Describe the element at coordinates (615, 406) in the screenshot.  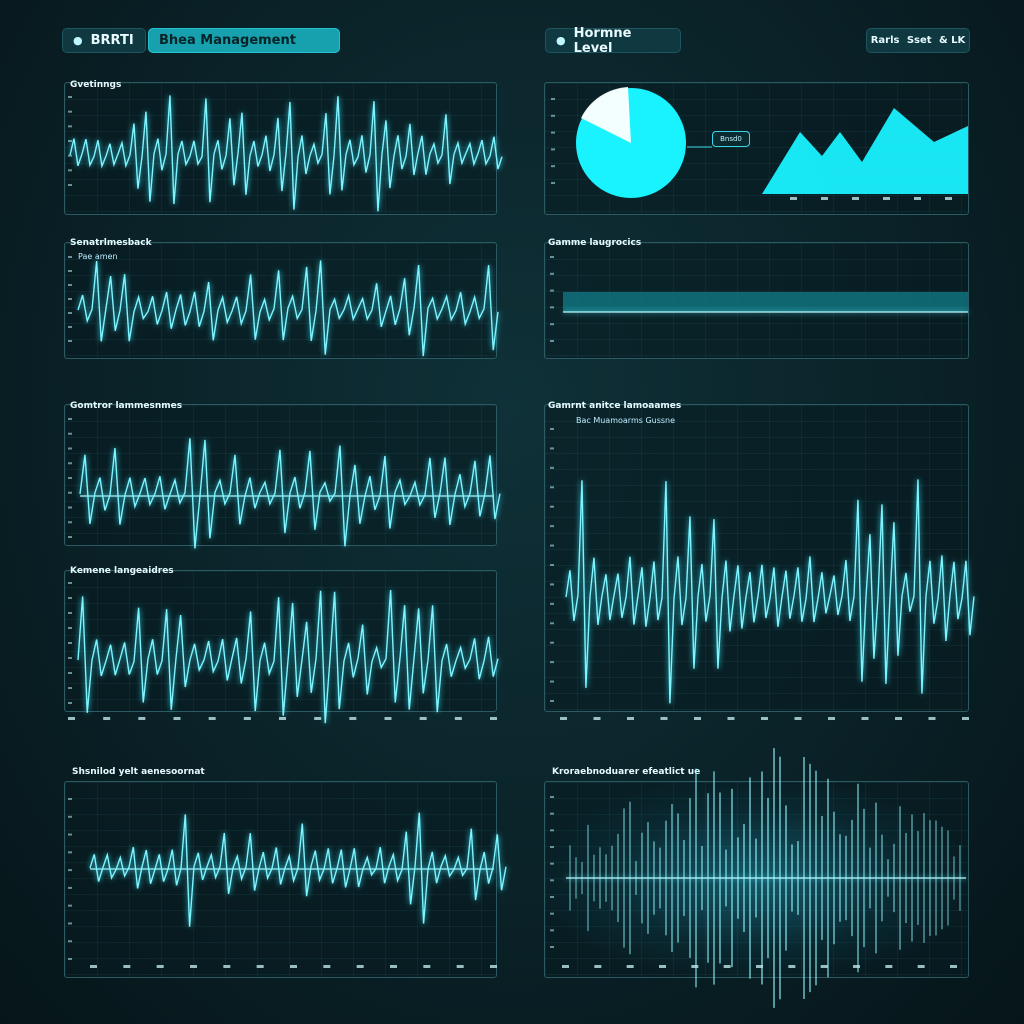
I see `panel-7-title: Gamrnt anitce lamoaames` at that location.